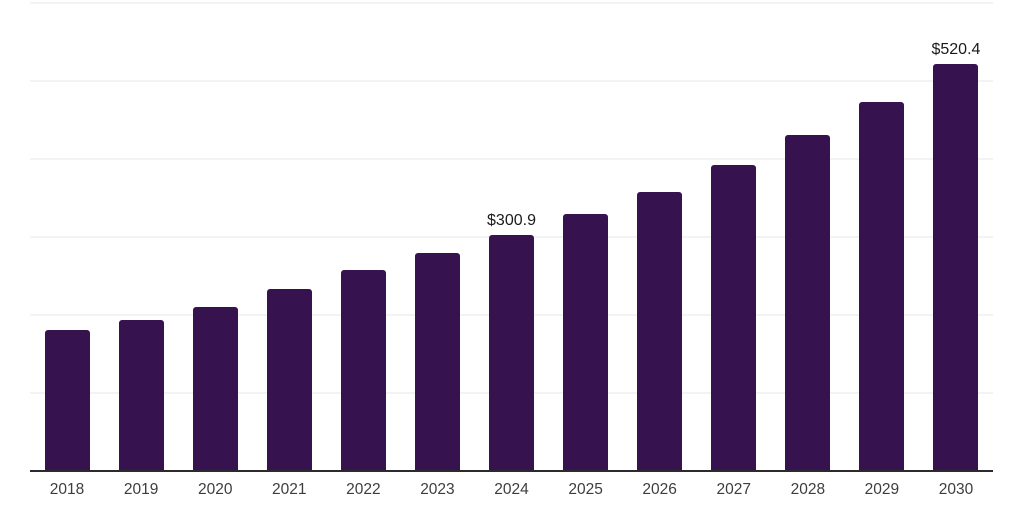 Image resolution: width=1024 pixels, height=512 pixels. Describe the element at coordinates (660, 330) in the screenshot. I see `bar-2026` at that location.